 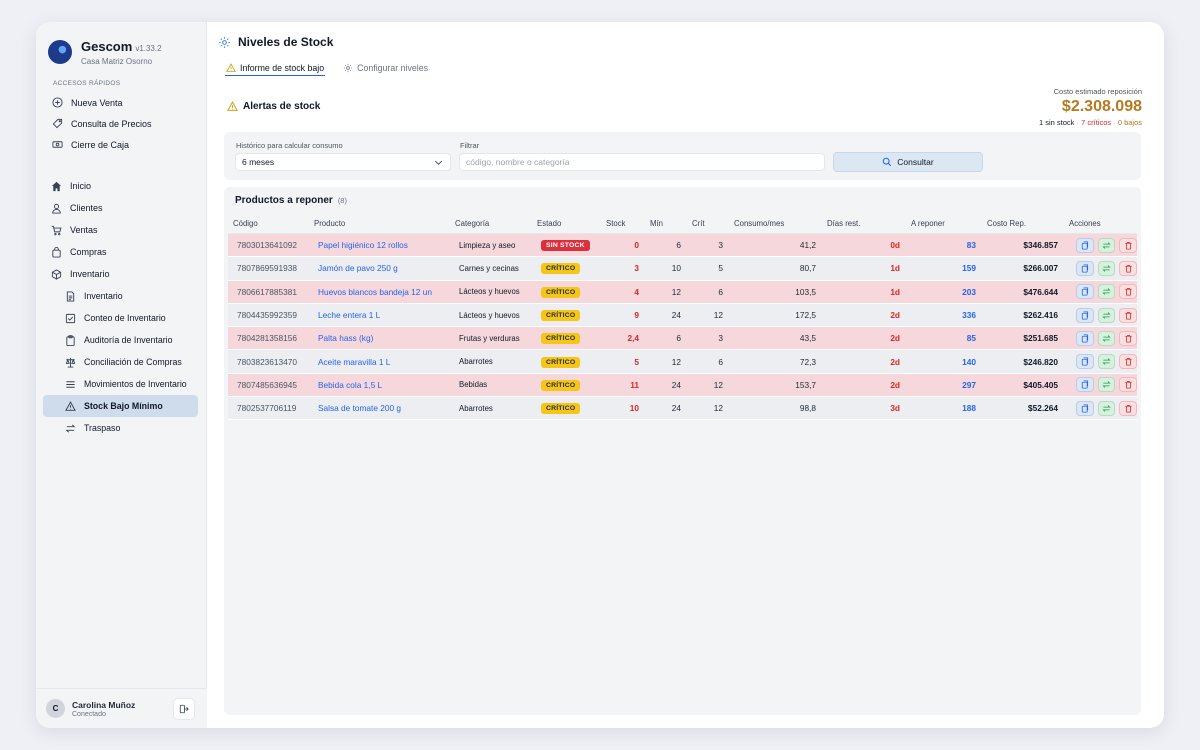 I want to click on cell-crit: 3, so click(x=708, y=339).